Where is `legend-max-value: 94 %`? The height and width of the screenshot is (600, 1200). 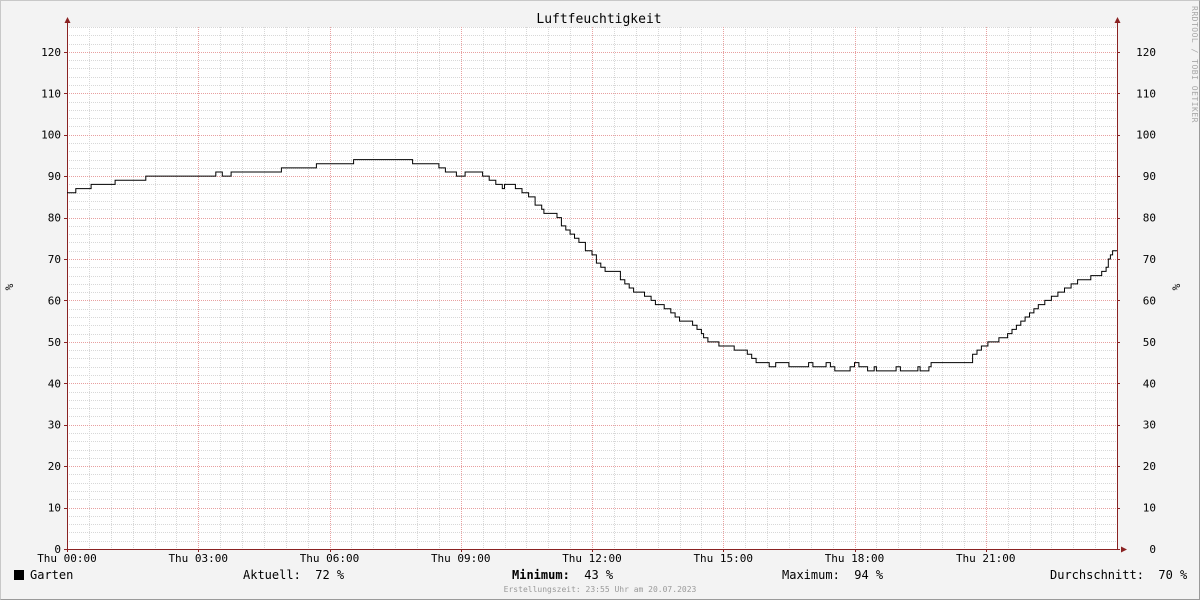
legend-max-value: 94 % is located at coordinates (869, 575).